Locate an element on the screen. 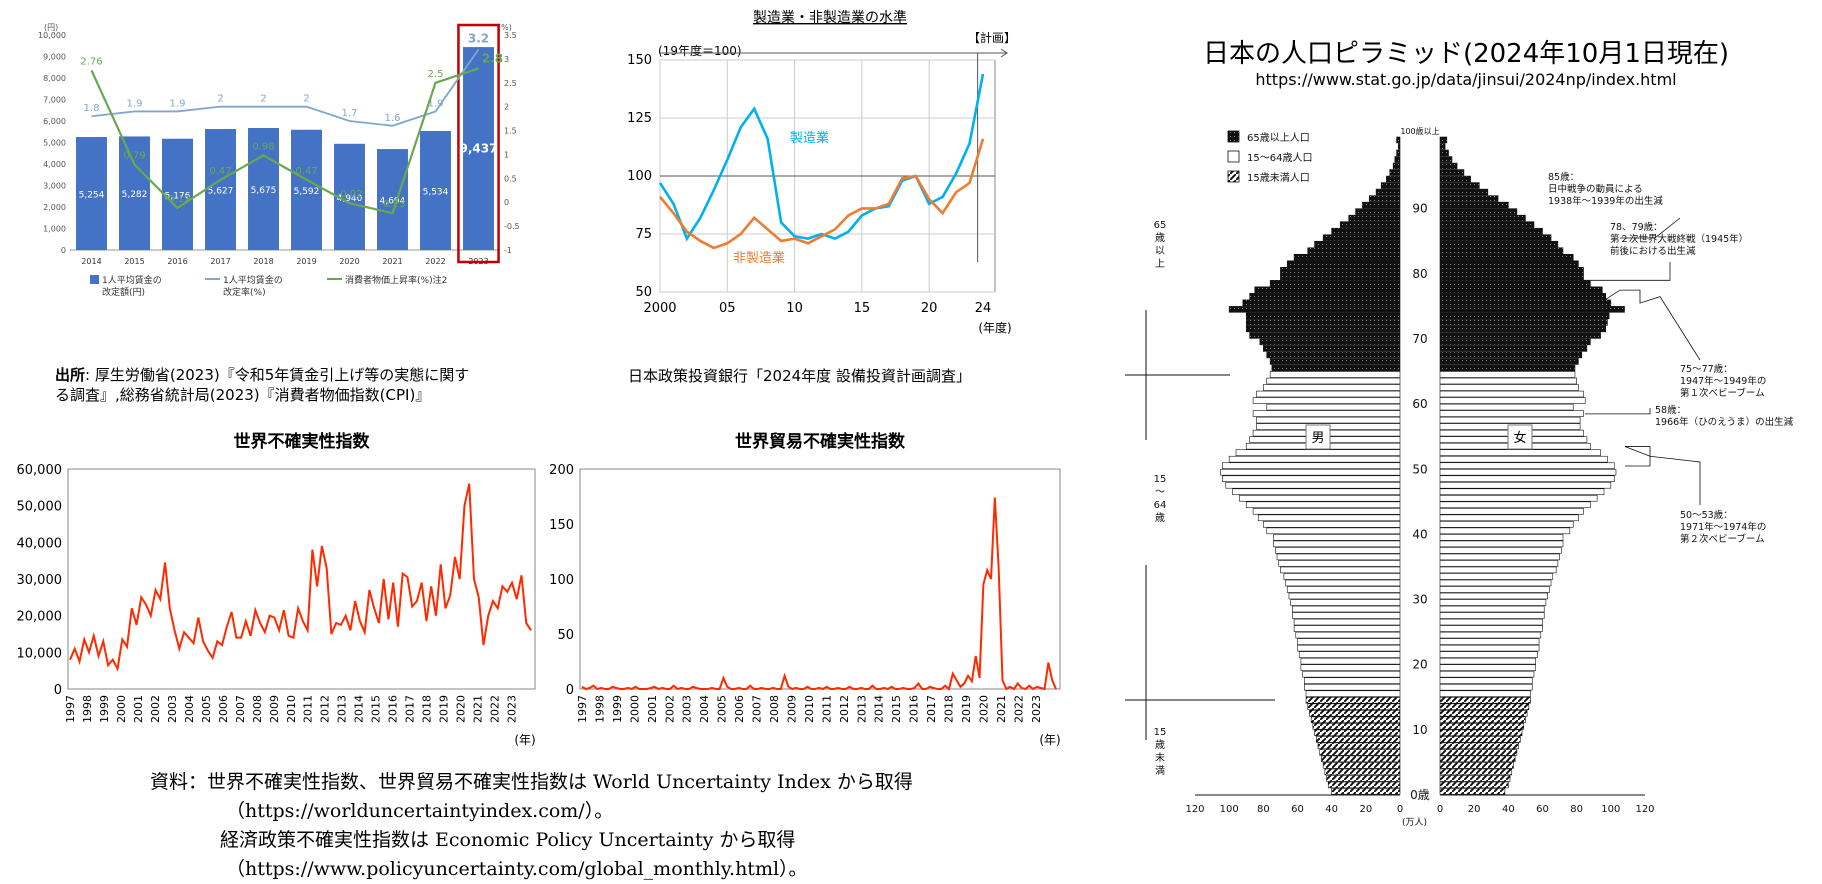 The image size is (1822, 884). line-point-label: 0.79 is located at coordinates (134, 155).